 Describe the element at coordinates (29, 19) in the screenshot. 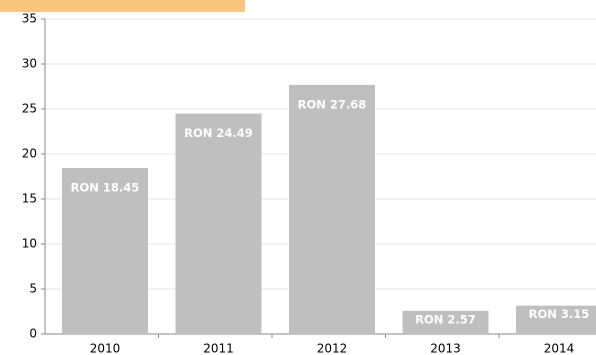

I see `y-tick-label: 35` at that location.